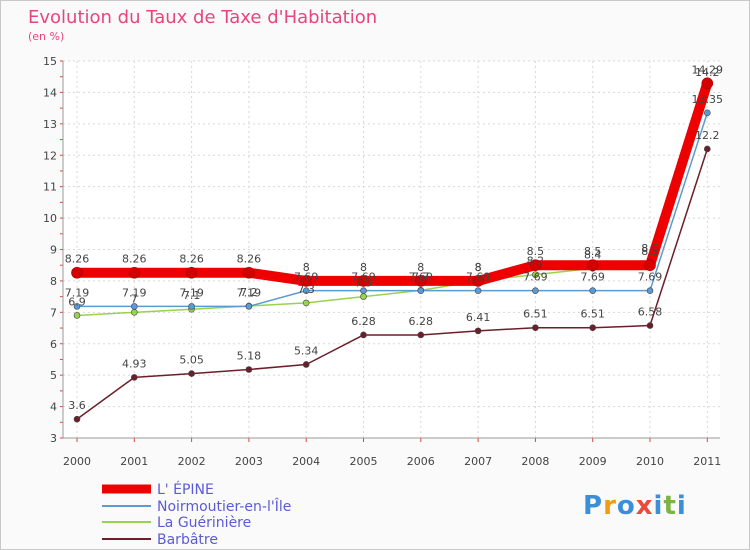 The width and height of the screenshot is (750, 550). What do you see at coordinates (478, 317) in the screenshot?
I see `data-label: 6.41` at bounding box center [478, 317].